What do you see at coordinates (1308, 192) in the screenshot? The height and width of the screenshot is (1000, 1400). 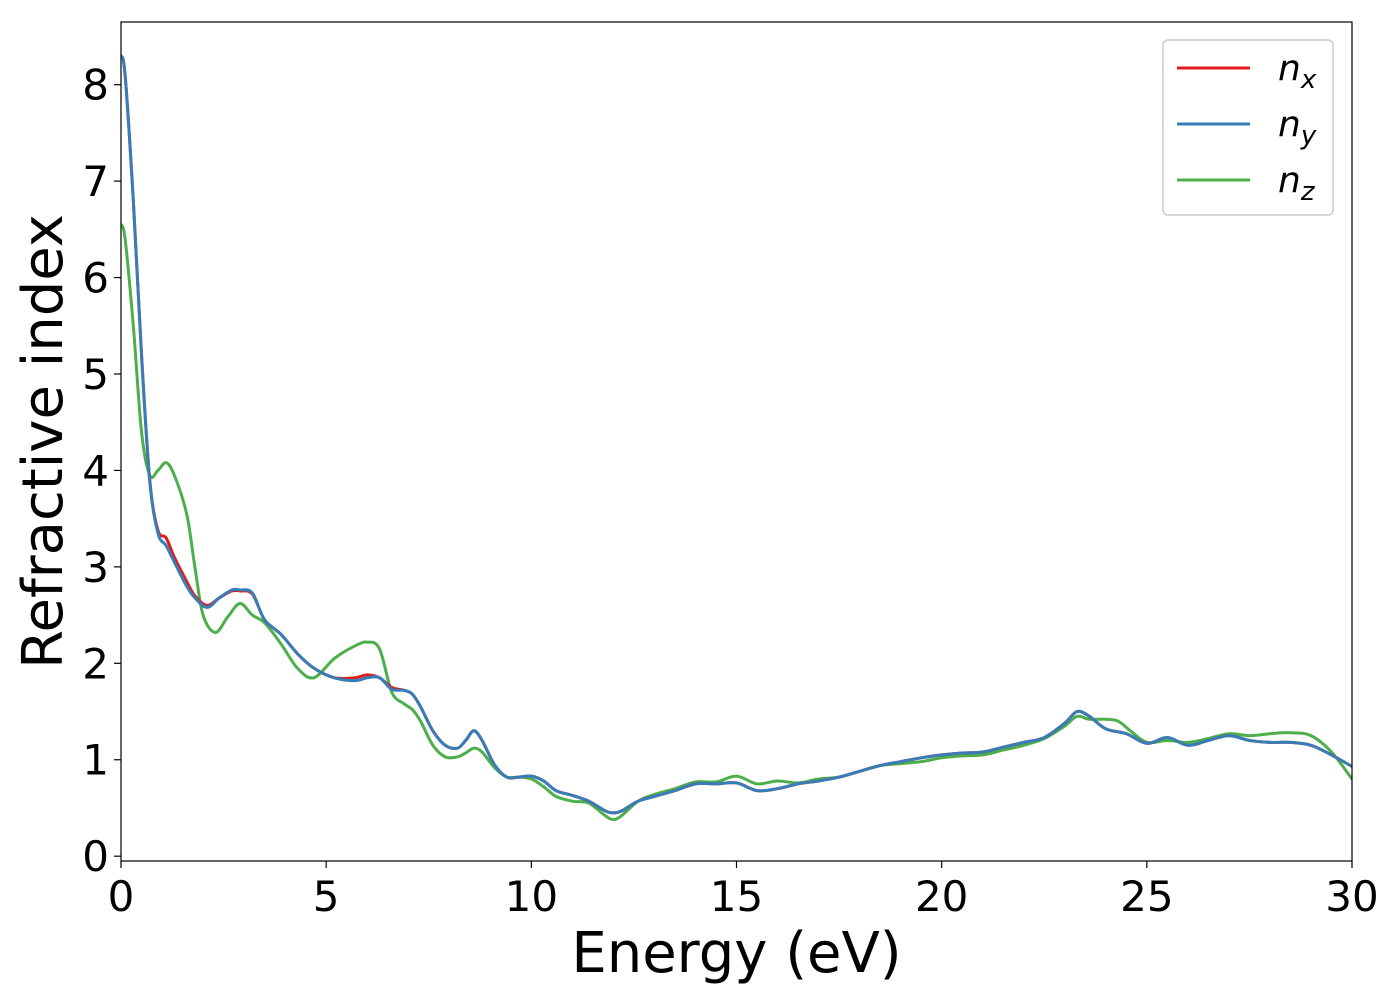 I see `legend-subscript: z` at bounding box center [1308, 192].